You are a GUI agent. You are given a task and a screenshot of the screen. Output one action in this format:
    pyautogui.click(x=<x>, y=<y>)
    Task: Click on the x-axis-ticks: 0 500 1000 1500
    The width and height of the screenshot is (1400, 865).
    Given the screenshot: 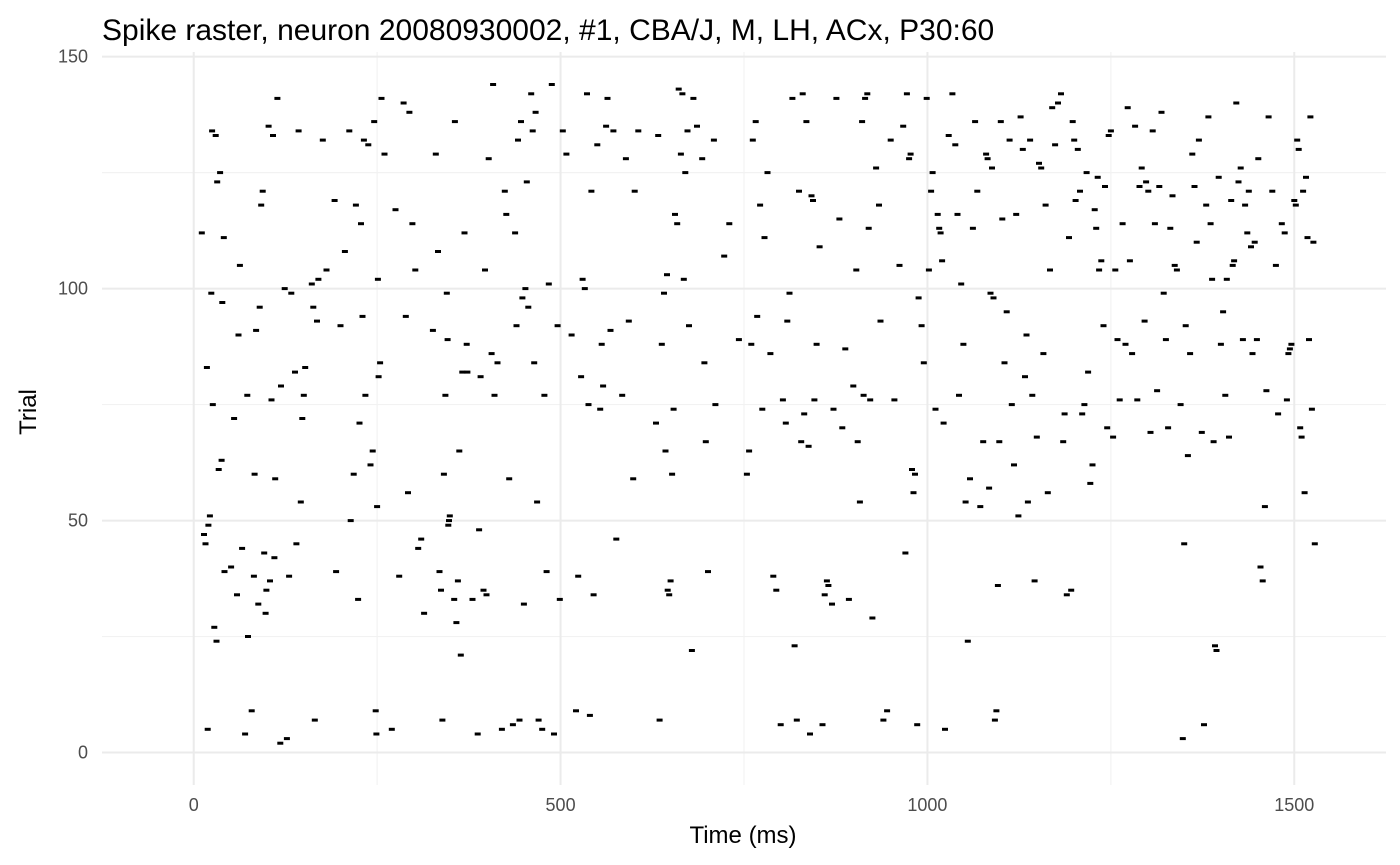 What is the action you would take?
    pyautogui.click(x=752, y=805)
    